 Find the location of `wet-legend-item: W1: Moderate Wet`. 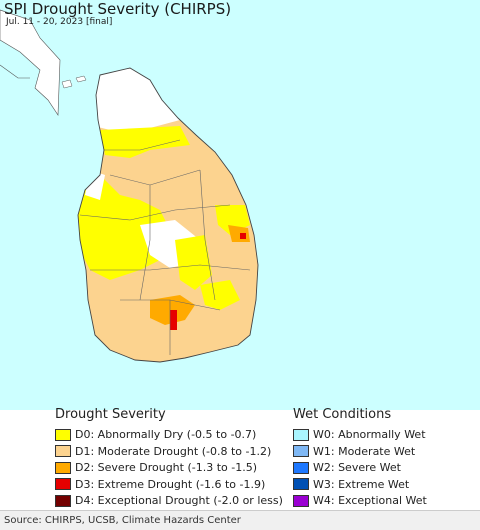

wet-legend-item: W1: Moderate Wet is located at coordinates (354, 451).